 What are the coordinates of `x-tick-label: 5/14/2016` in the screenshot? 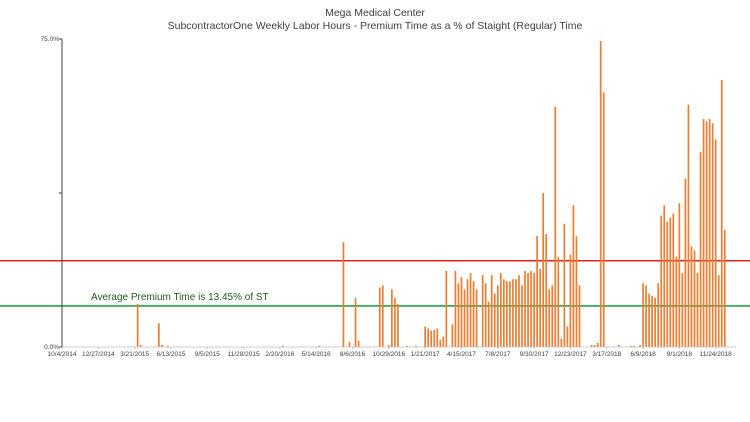 It's located at (316, 354).